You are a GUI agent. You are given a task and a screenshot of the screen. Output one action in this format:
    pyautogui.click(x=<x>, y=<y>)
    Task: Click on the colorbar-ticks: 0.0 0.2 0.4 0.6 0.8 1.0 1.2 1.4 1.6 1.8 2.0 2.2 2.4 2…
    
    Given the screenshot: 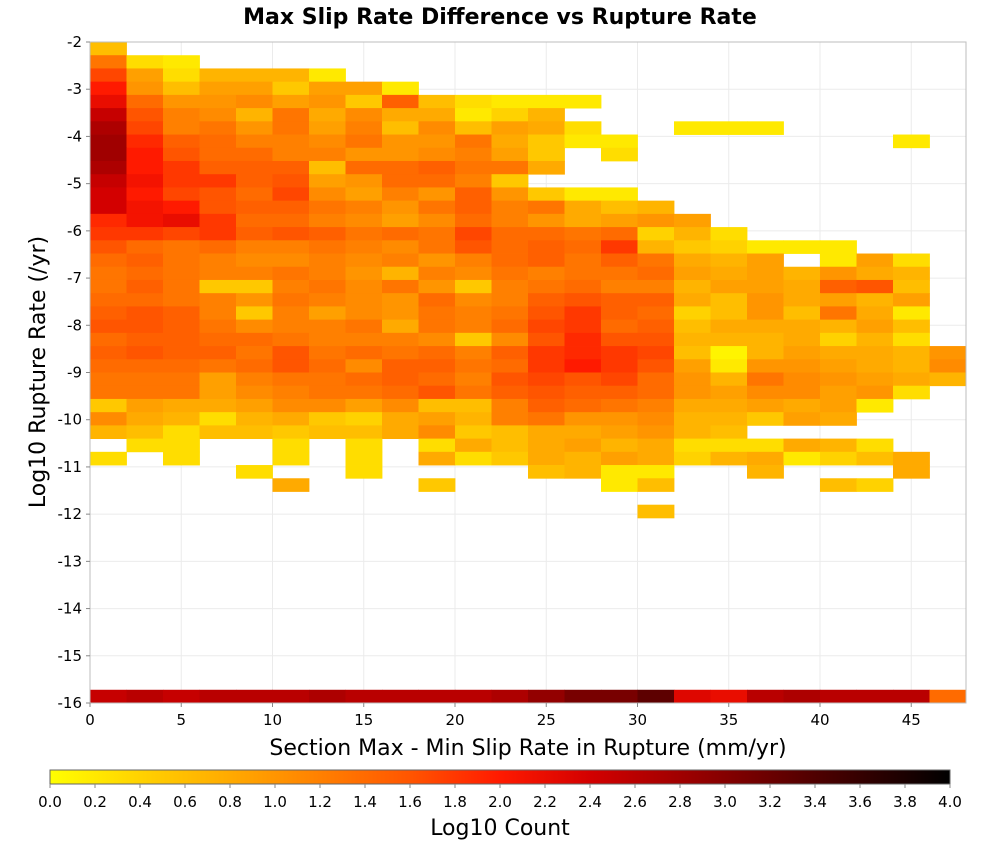 What is the action you would take?
    pyautogui.click(x=500, y=797)
    